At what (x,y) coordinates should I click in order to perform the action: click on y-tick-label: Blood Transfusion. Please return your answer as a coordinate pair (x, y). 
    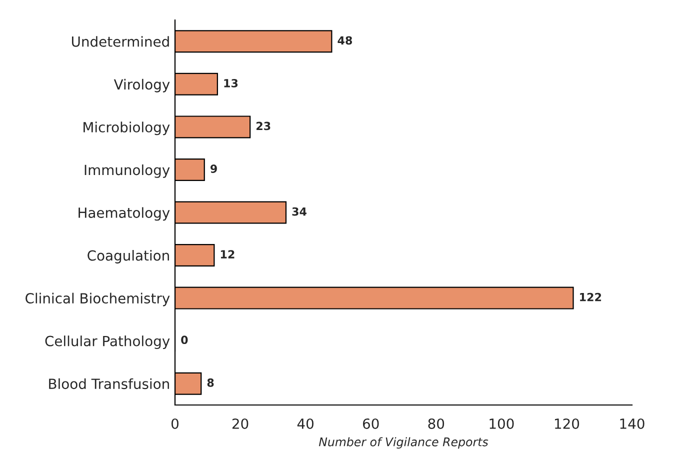
    Looking at the image, I should click on (109, 384).